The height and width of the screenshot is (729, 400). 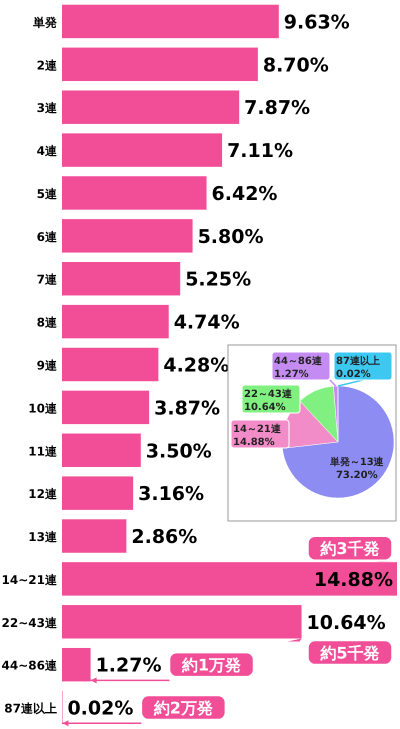 What do you see at coordinates (357, 475) in the screenshot?
I see `data-label: 73.20%` at bounding box center [357, 475].